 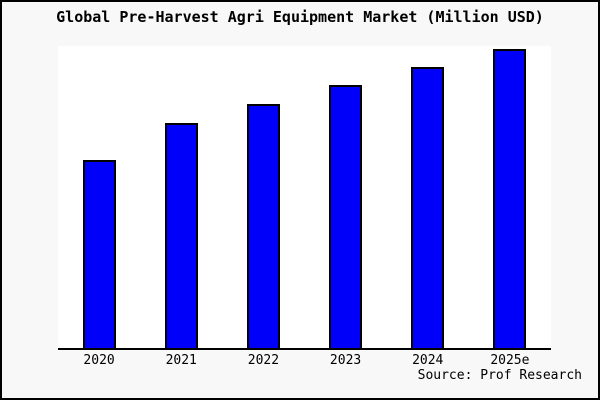 What do you see at coordinates (428, 207) in the screenshot?
I see `bar-2024` at bounding box center [428, 207].